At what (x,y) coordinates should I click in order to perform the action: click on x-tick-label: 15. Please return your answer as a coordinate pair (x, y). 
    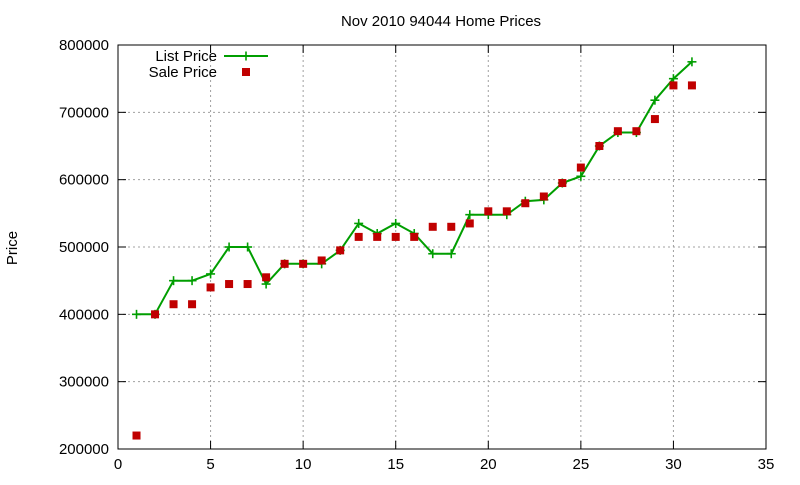
    Looking at the image, I should click on (395, 464).